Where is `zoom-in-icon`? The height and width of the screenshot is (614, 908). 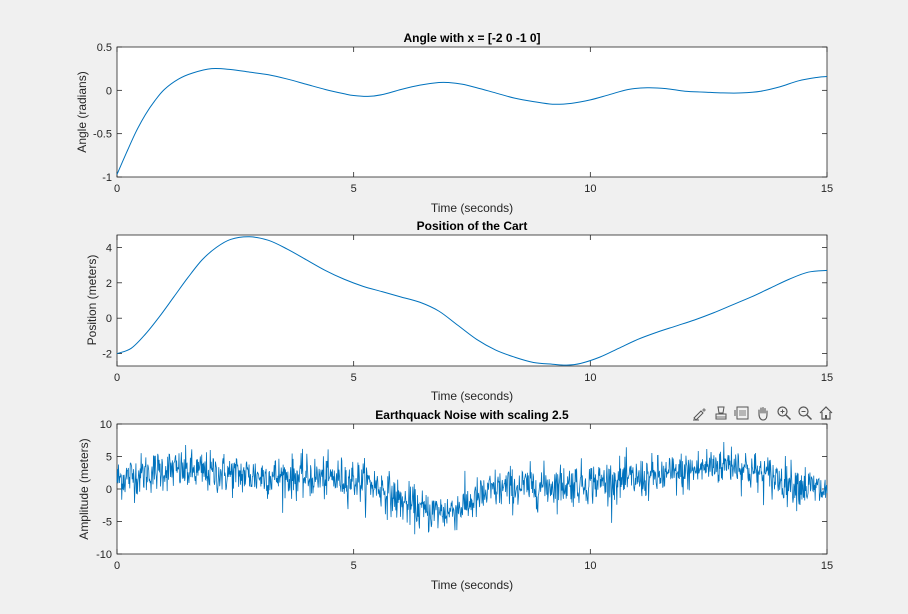
zoom-in-icon is located at coordinates (784, 413).